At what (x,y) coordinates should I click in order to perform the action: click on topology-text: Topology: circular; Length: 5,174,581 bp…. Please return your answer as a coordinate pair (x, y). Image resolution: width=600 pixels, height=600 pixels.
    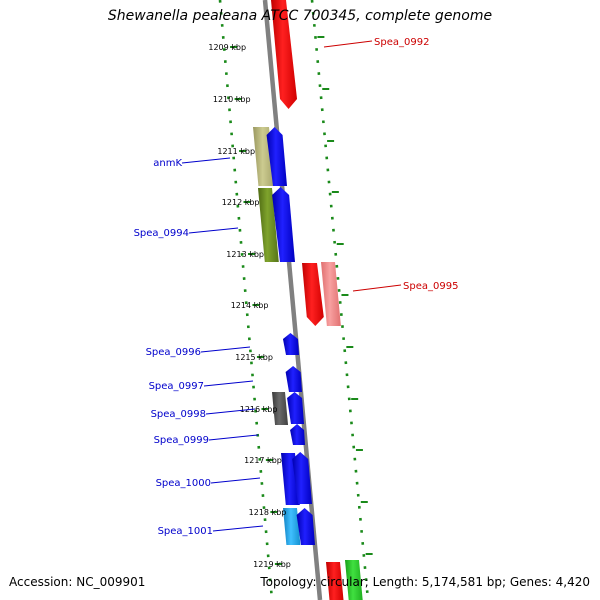
    Looking at the image, I should click on (425, 582).